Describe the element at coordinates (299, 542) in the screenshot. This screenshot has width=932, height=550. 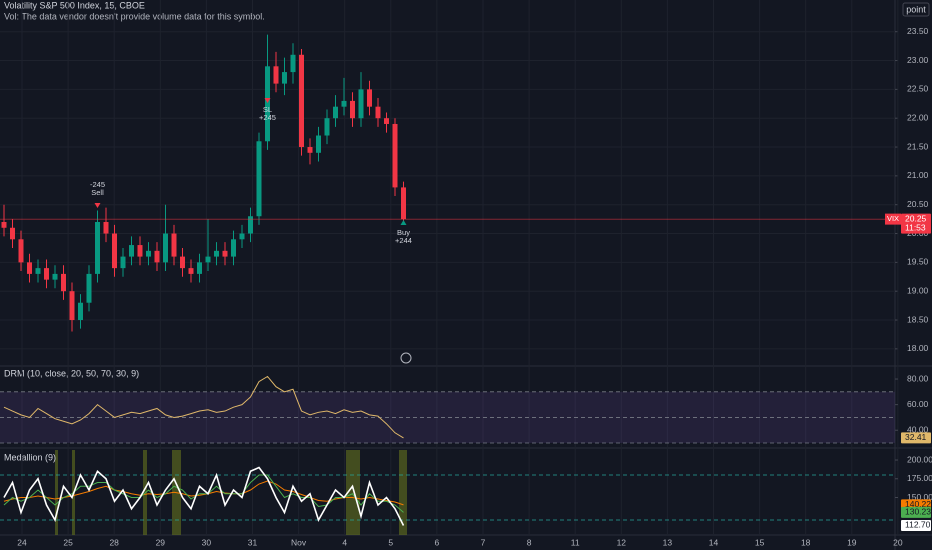
I see `x-tick-label: Nov` at that location.